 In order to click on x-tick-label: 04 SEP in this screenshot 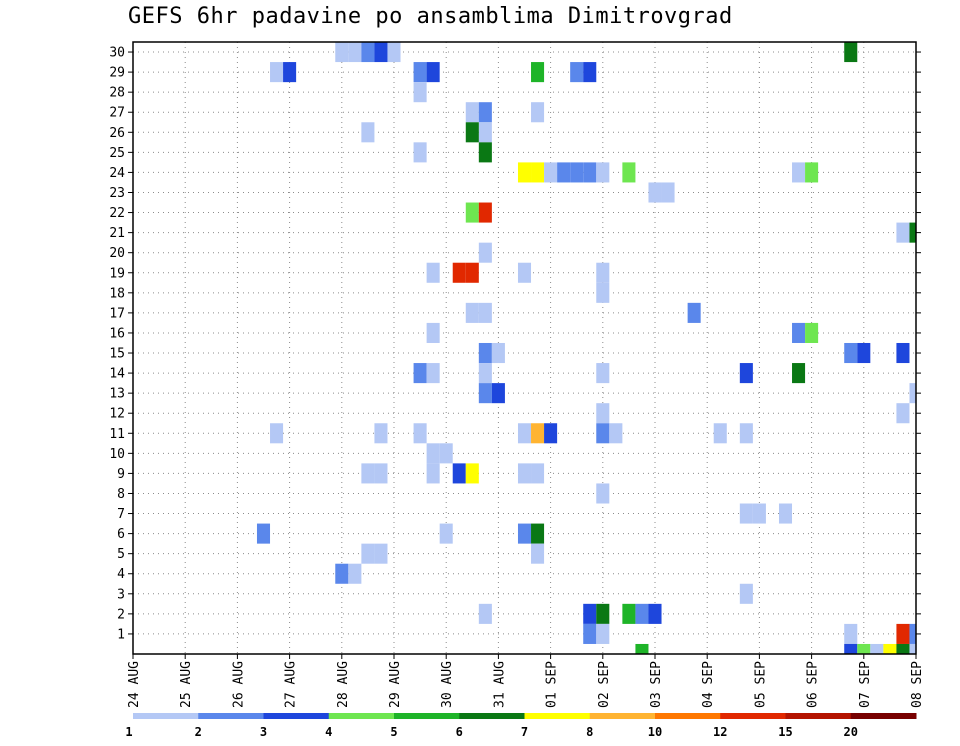, I will do `click(708, 684)`.